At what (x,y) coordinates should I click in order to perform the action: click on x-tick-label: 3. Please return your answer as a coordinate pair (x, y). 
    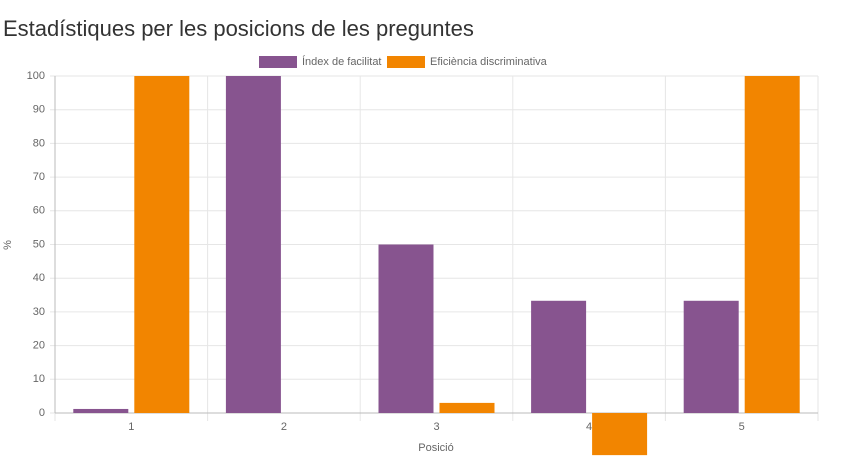
    Looking at the image, I should click on (436, 427).